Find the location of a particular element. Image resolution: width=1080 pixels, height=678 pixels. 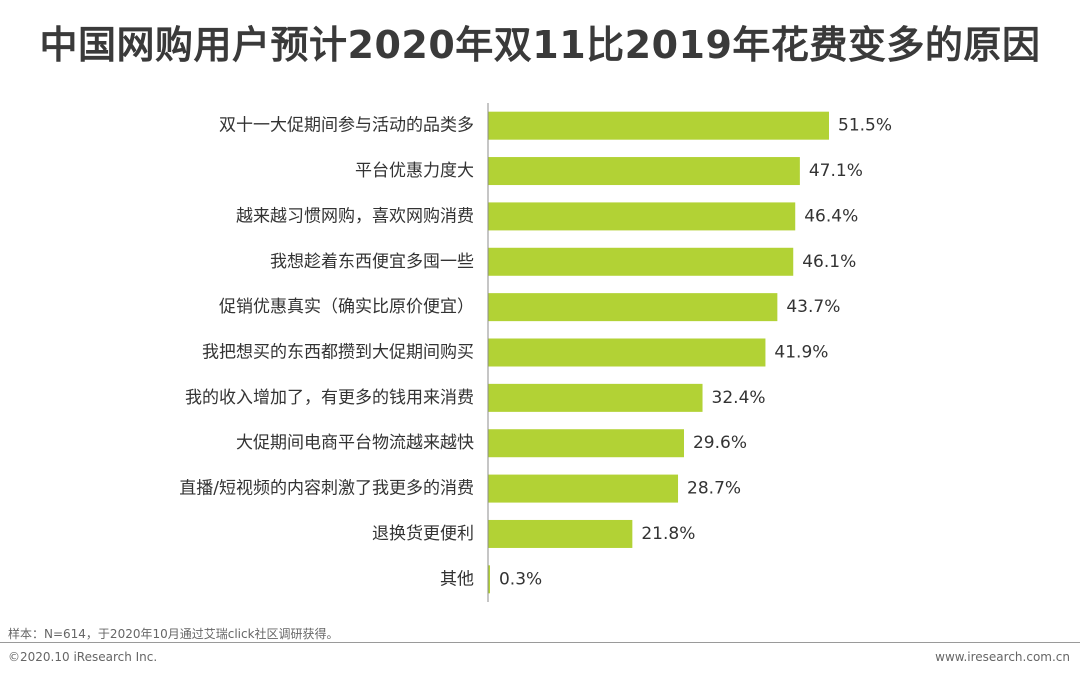

category-label: 平台优惠力度大 is located at coordinates (414, 171).